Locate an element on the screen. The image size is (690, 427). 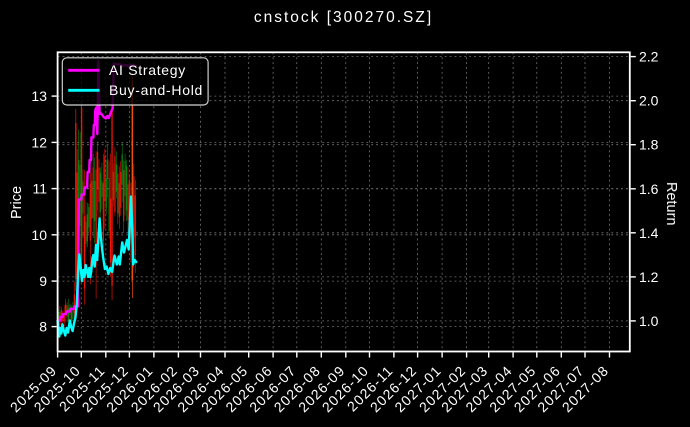
svg-text: 1.8 is located at coordinates (649, 145).